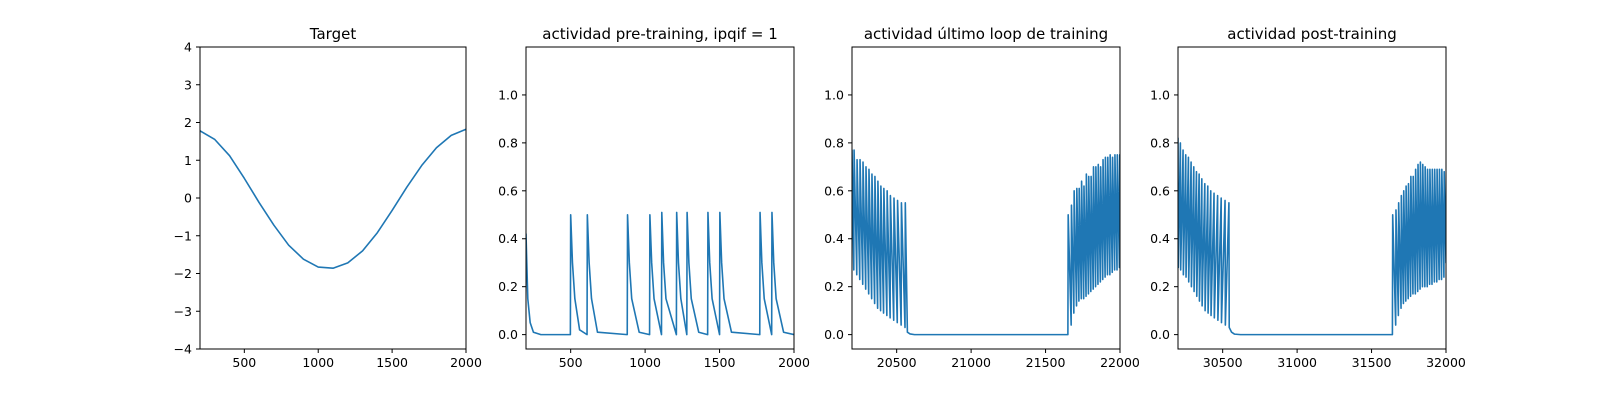 Image resolution: width=1600 pixels, height=400 pixels. What do you see at coordinates (333, 34) in the screenshot?
I see `chart-title: Target` at bounding box center [333, 34].